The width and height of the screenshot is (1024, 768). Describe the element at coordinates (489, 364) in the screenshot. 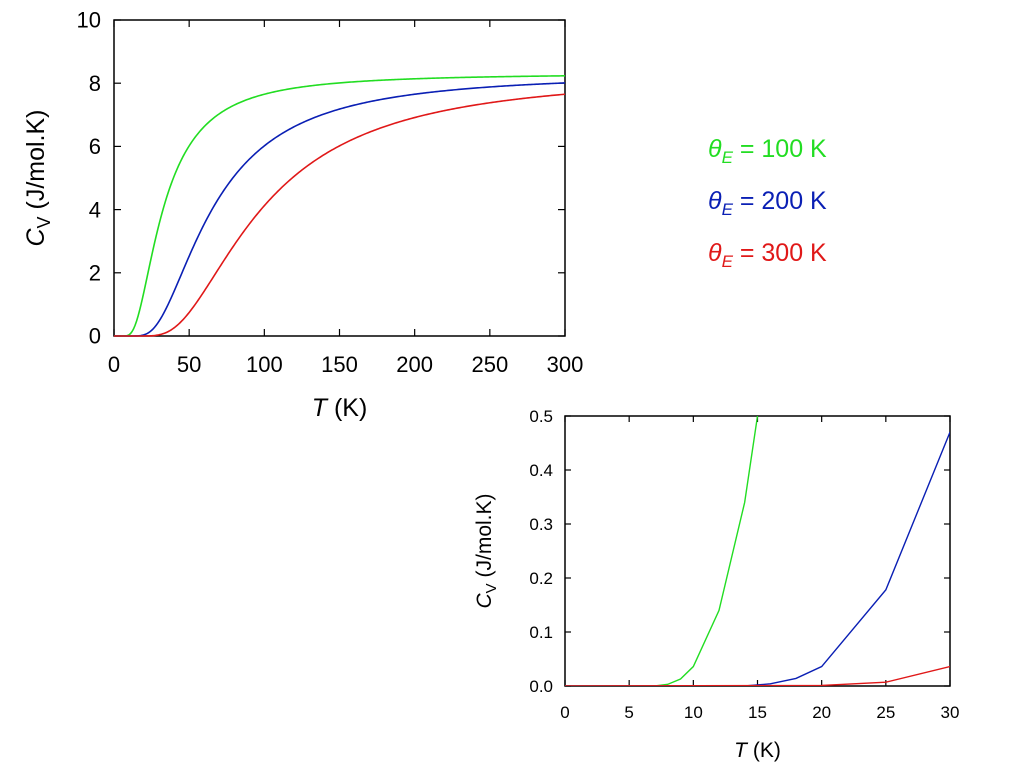

I see `main-x-tick-label: 250` at that location.